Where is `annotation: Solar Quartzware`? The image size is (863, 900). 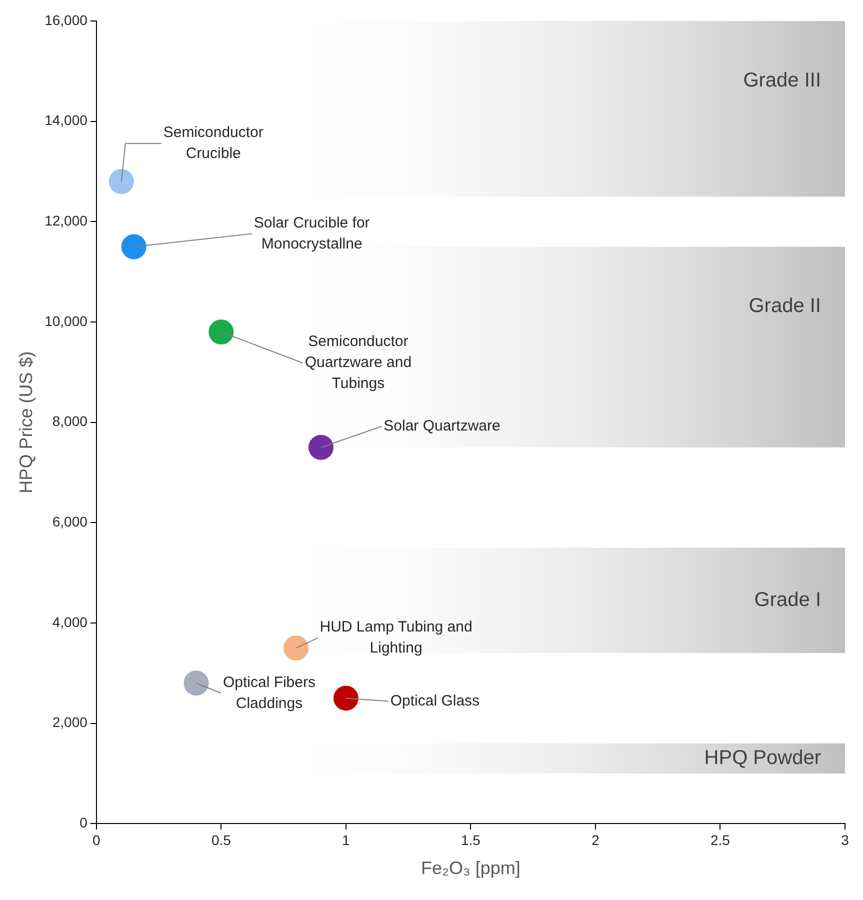 annotation: Solar Quartzware is located at coordinates (442, 426).